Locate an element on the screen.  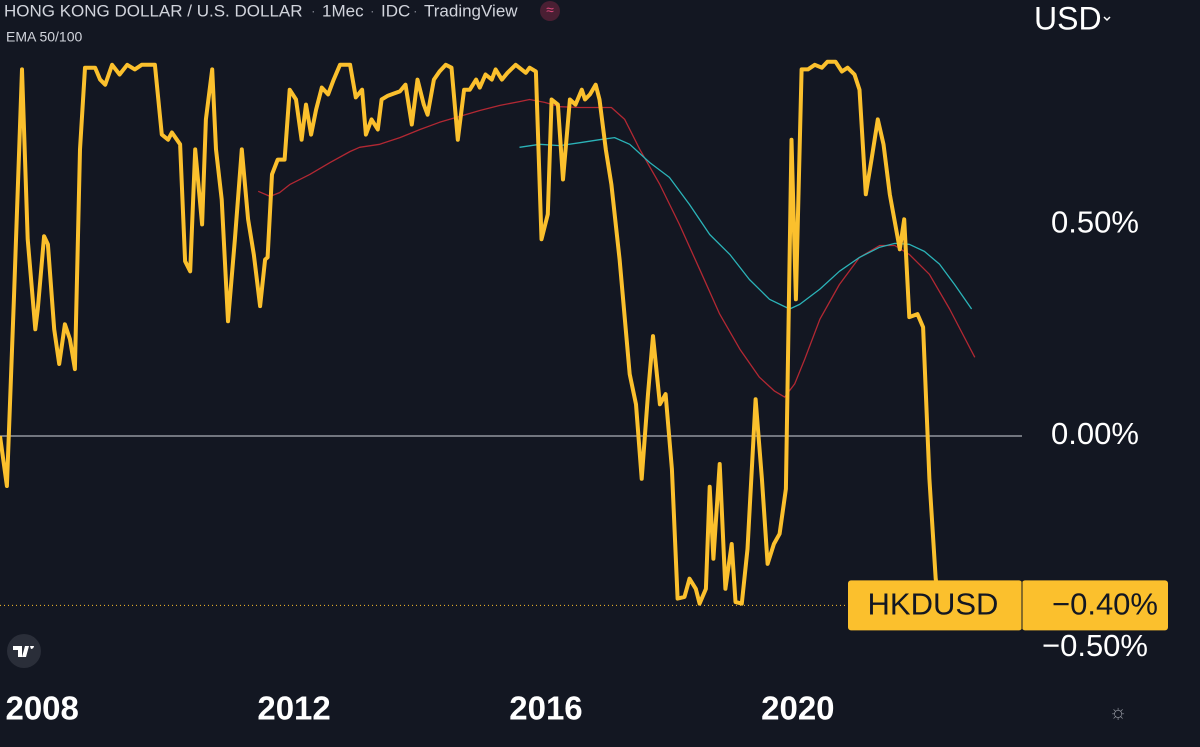
x-tick-label: 2012 is located at coordinates (293, 708).